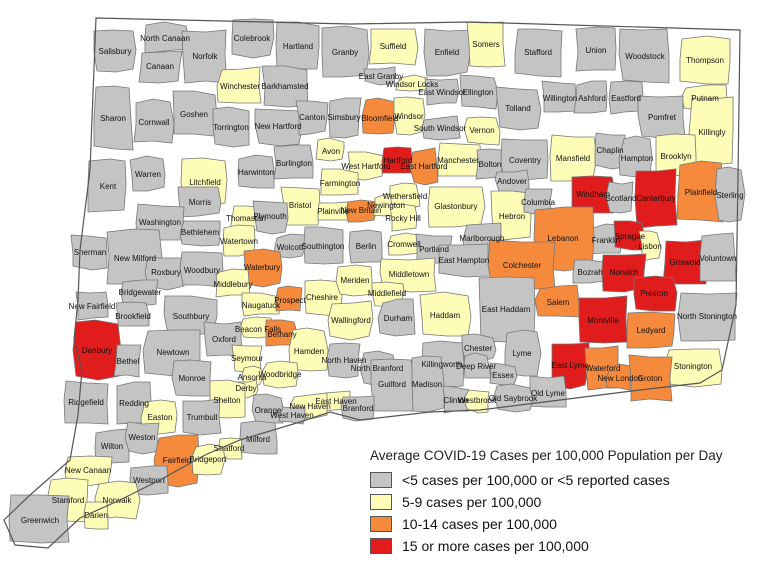 This screenshot has width=757, height=585. What do you see at coordinates (335, 401) in the screenshot?
I see `town-label-east-haven: East Haven` at bounding box center [335, 401].